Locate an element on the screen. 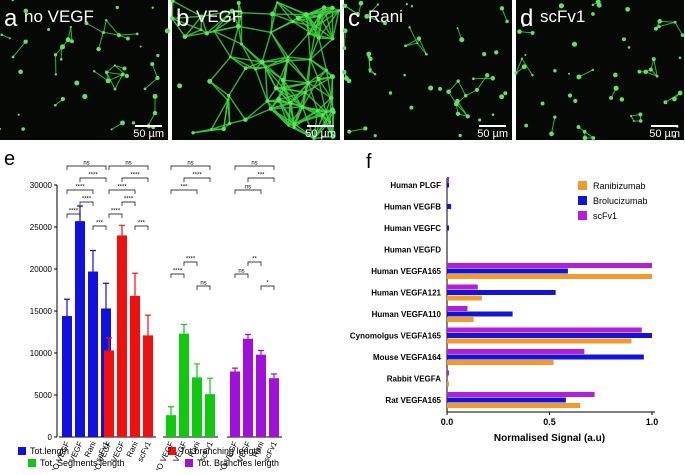 The image size is (685, 475). y-tick-label: 0 is located at coordinates (50, 437).